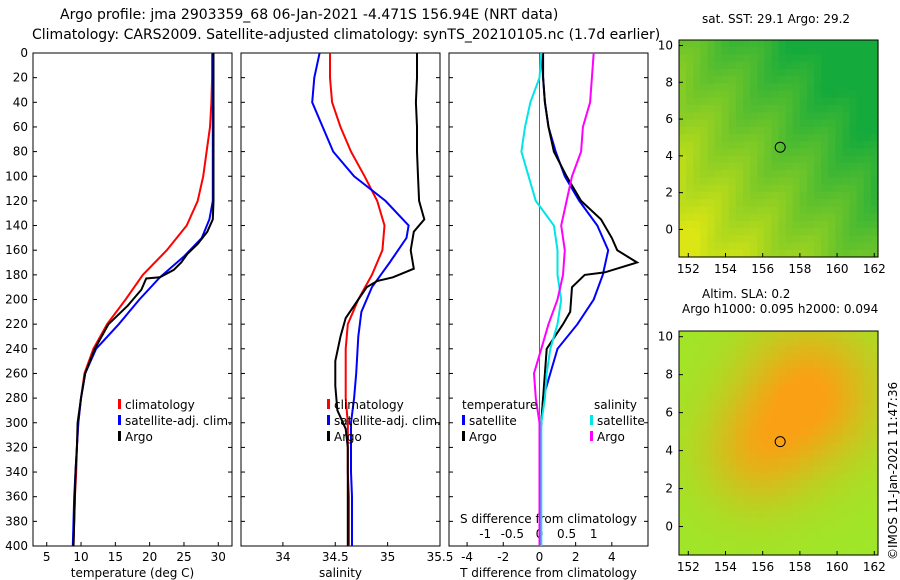 This screenshot has height=580, width=900. Describe the element at coordinates (20, 102) in the screenshot. I see `depth-tick-label: 40` at that location.